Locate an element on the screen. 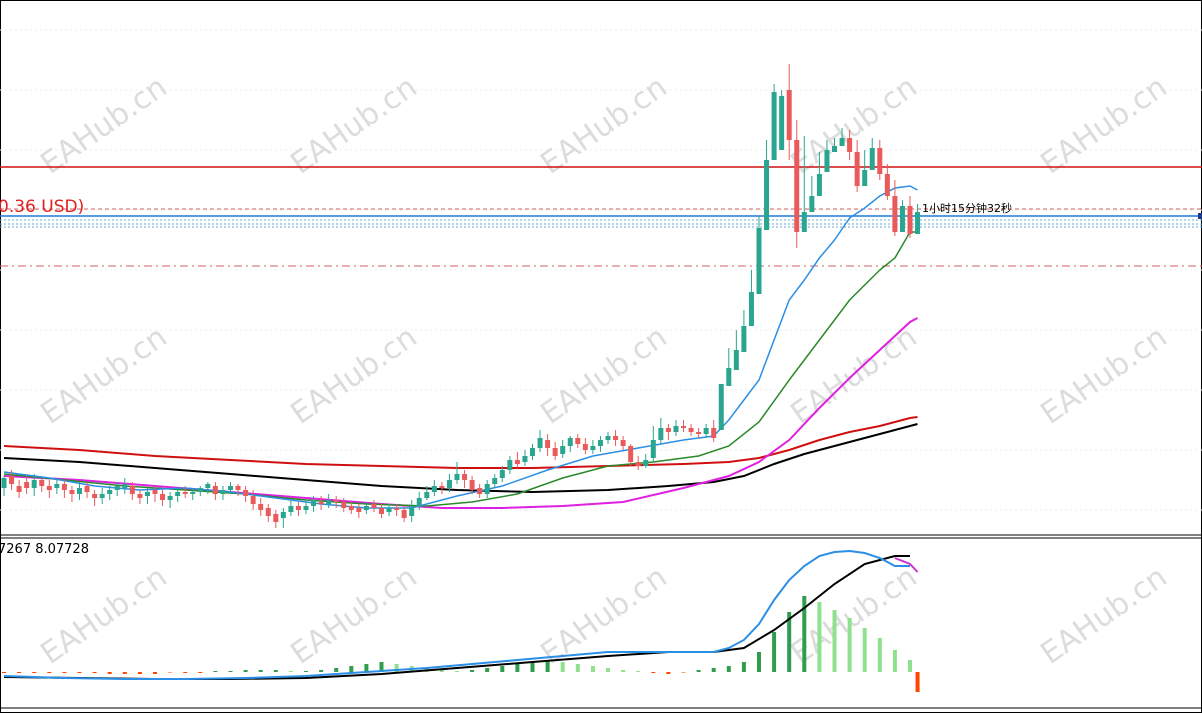 The width and height of the screenshot is (1202, 713). ma-red-line is located at coordinates (460, 442).